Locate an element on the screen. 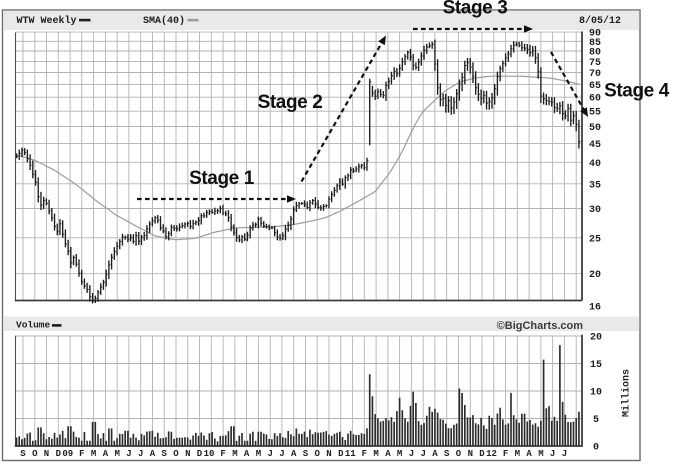  svg-text: 30 is located at coordinates (595, 210).